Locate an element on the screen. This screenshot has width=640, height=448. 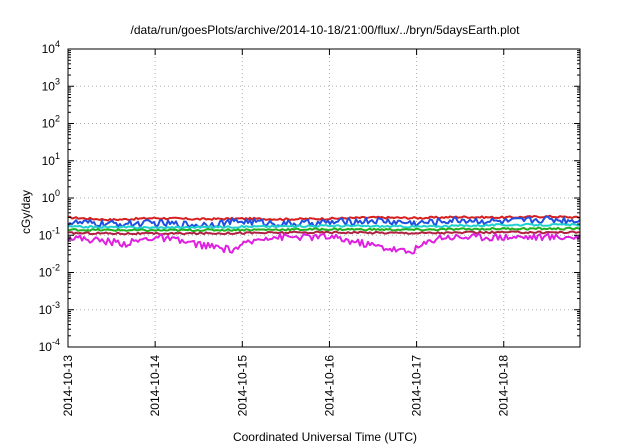
y-tick-label: 10¹ is located at coordinates (51, 159).